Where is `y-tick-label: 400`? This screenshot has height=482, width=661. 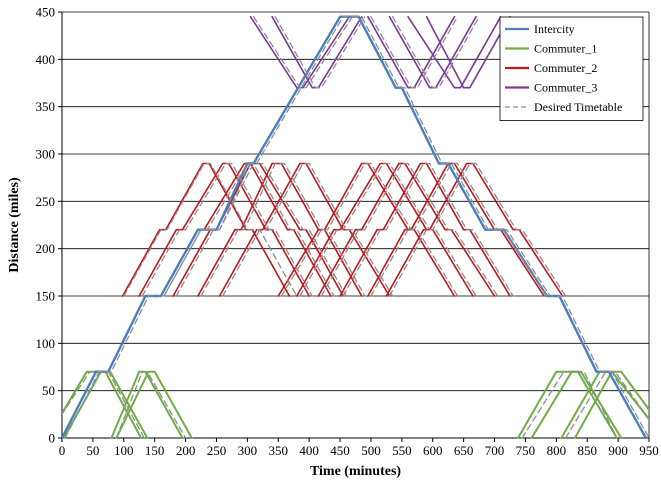 y-tick-label: 400 is located at coordinates (46, 59).